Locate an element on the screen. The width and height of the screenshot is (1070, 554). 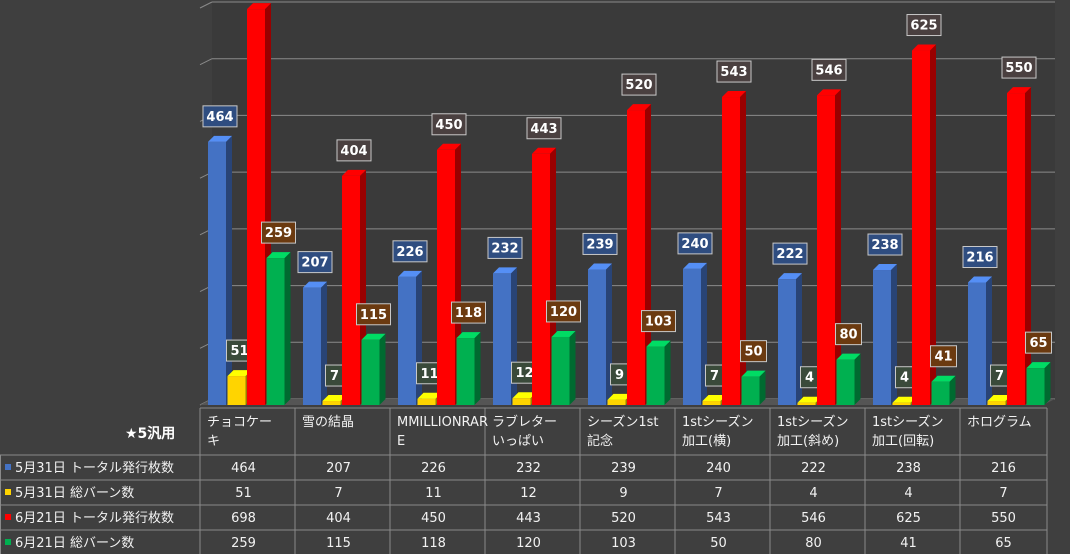
data-label: 103 is located at coordinates (658, 322).